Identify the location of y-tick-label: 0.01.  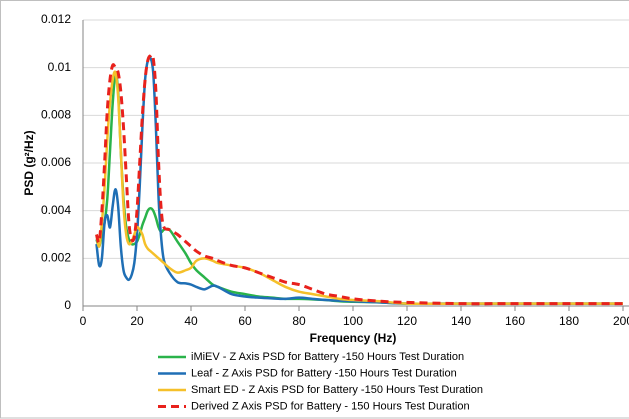
(60, 67).